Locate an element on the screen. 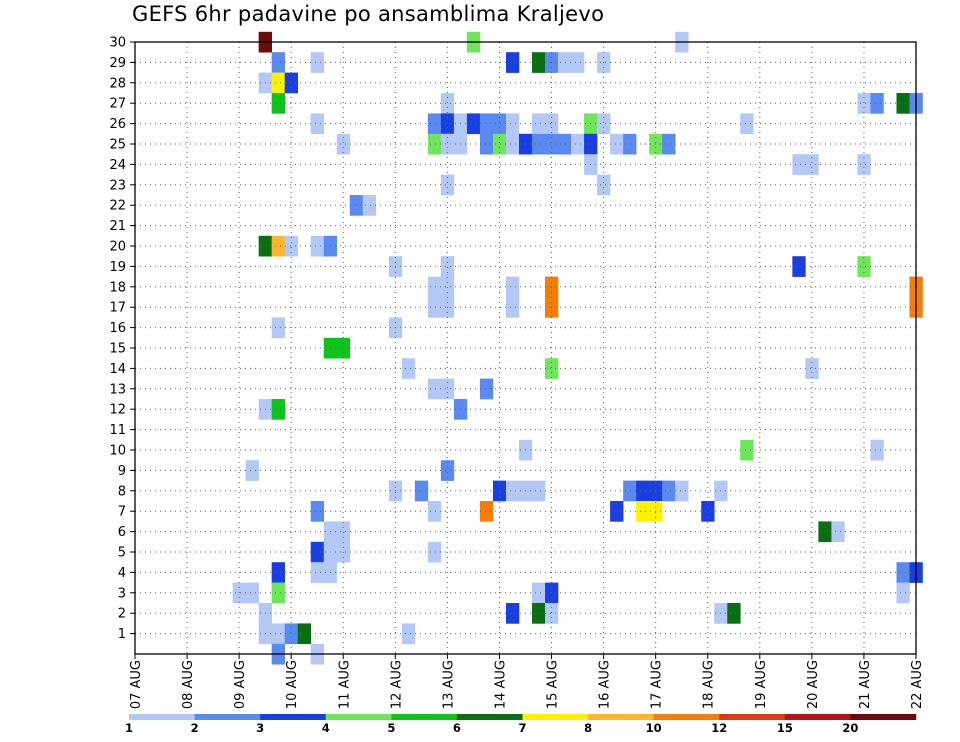 Image resolution: width=960 pixels, height=742 pixels. x-tick-label: 17 AUG is located at coordinates (657, 684).